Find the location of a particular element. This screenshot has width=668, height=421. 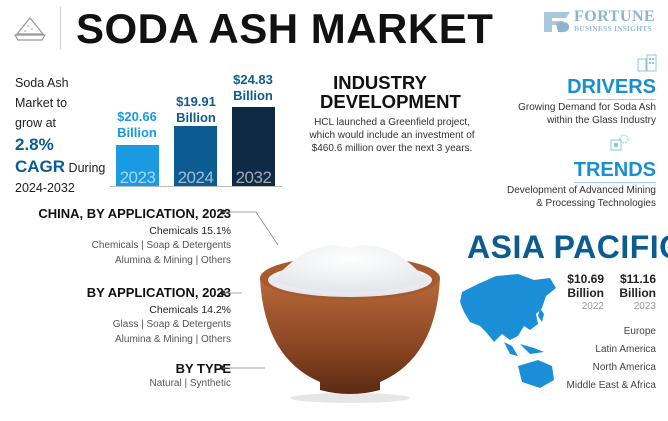

application-categories: Alumina & Mining | Others is located at coordinates (173, 339).